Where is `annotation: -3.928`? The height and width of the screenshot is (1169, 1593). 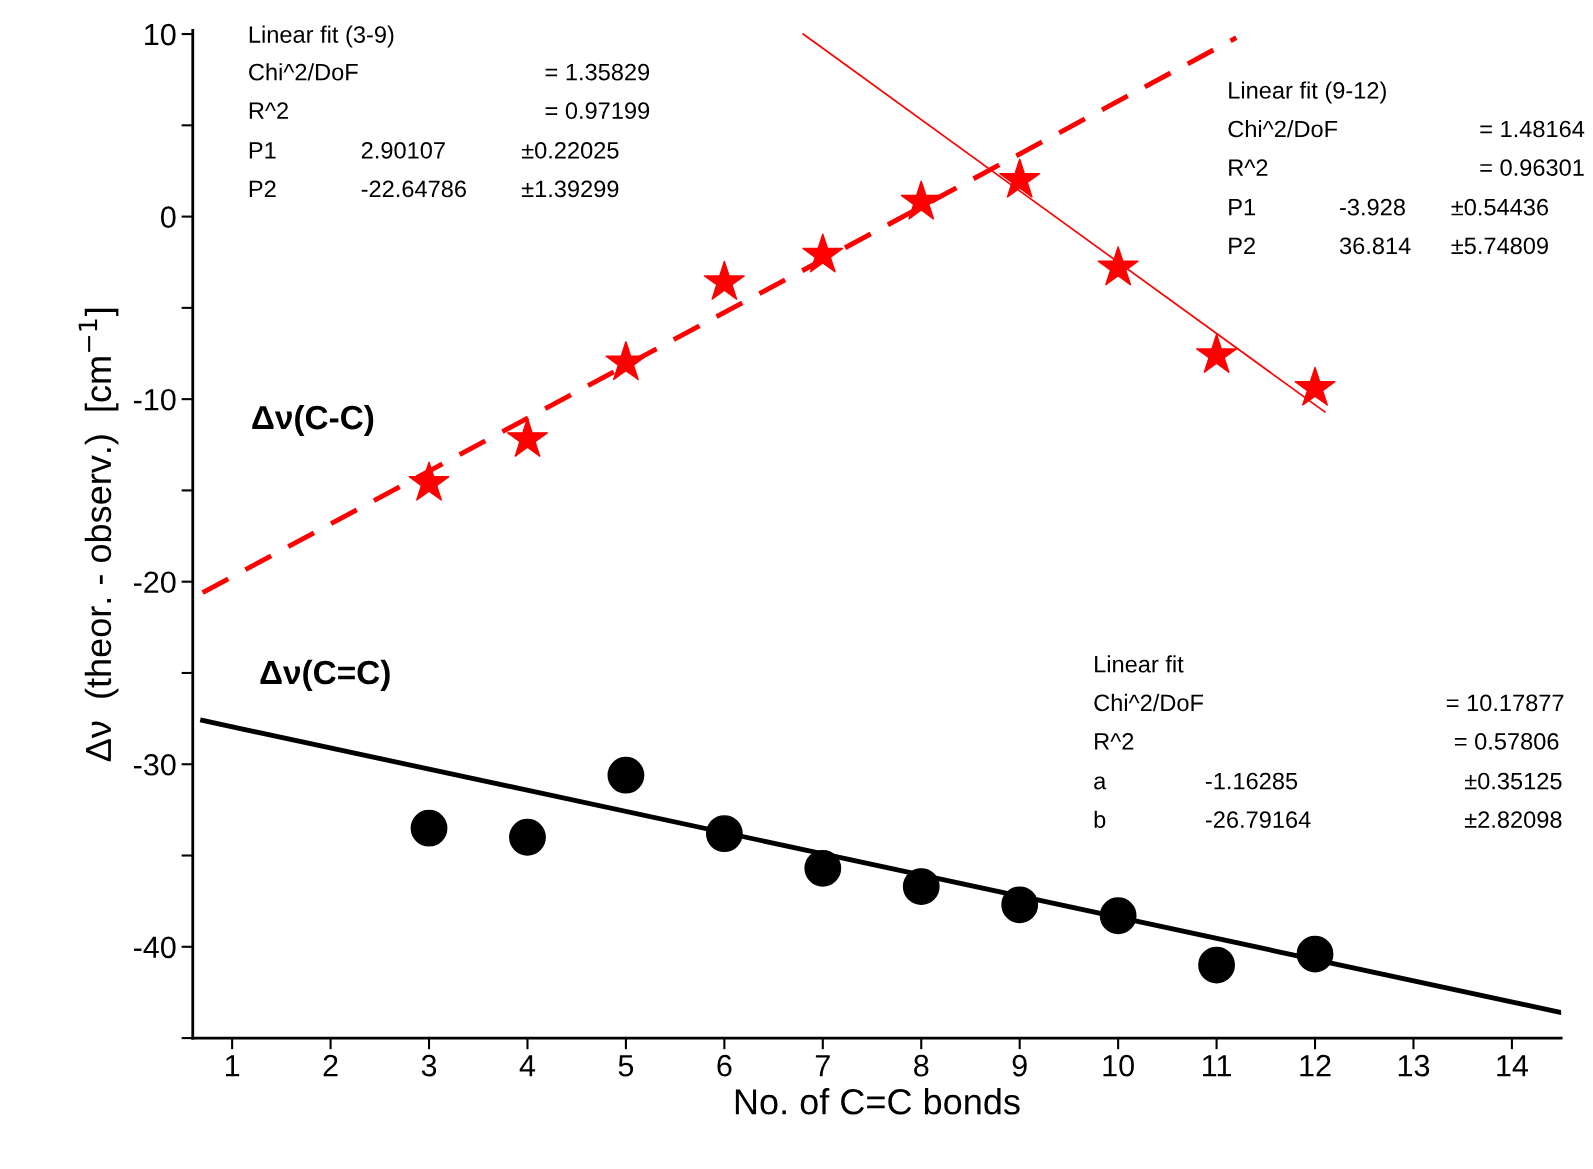
annotation: -3.928 is located at coordinates (1372, 207).